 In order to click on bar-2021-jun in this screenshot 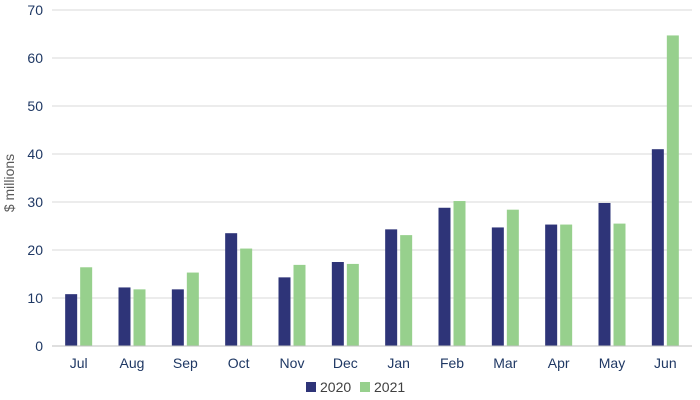, I will do `click(672, 190)`.